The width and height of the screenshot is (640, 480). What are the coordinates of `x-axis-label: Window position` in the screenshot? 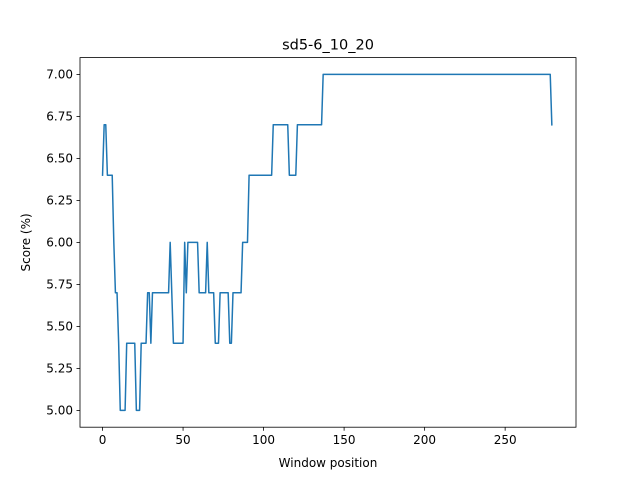 It's located at (328, 463).